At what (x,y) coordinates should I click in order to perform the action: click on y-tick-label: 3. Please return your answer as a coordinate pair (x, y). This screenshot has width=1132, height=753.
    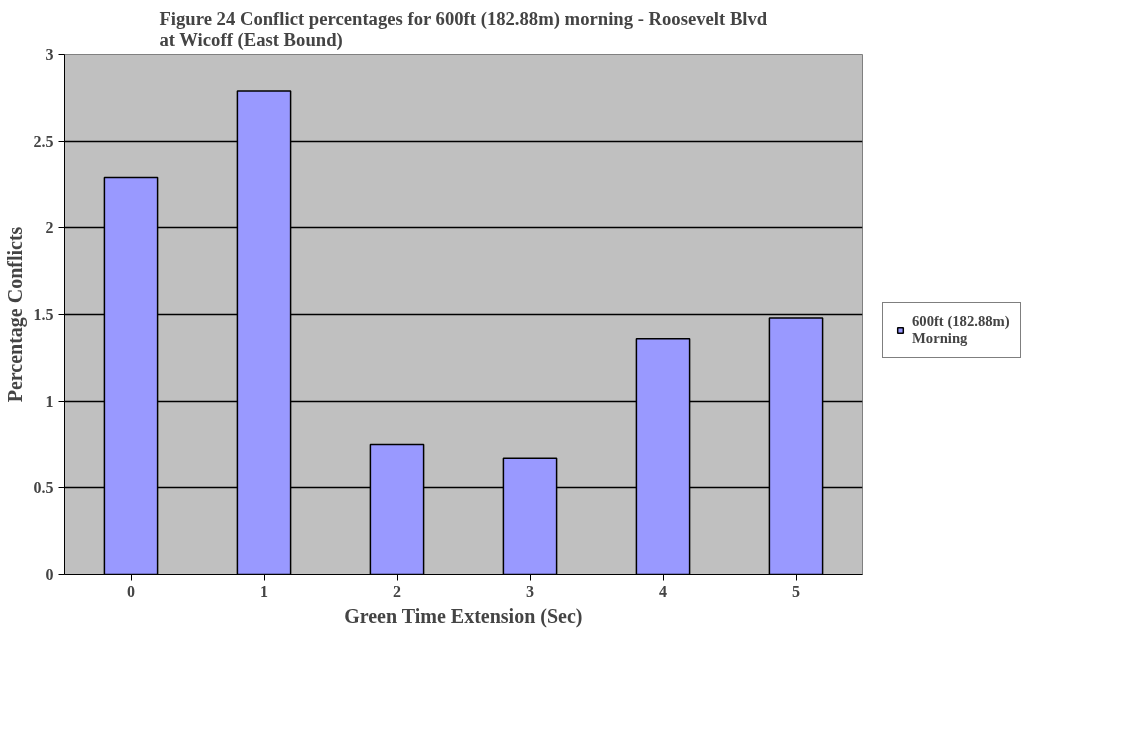
    Looking at the image, I should click on (49, 54).